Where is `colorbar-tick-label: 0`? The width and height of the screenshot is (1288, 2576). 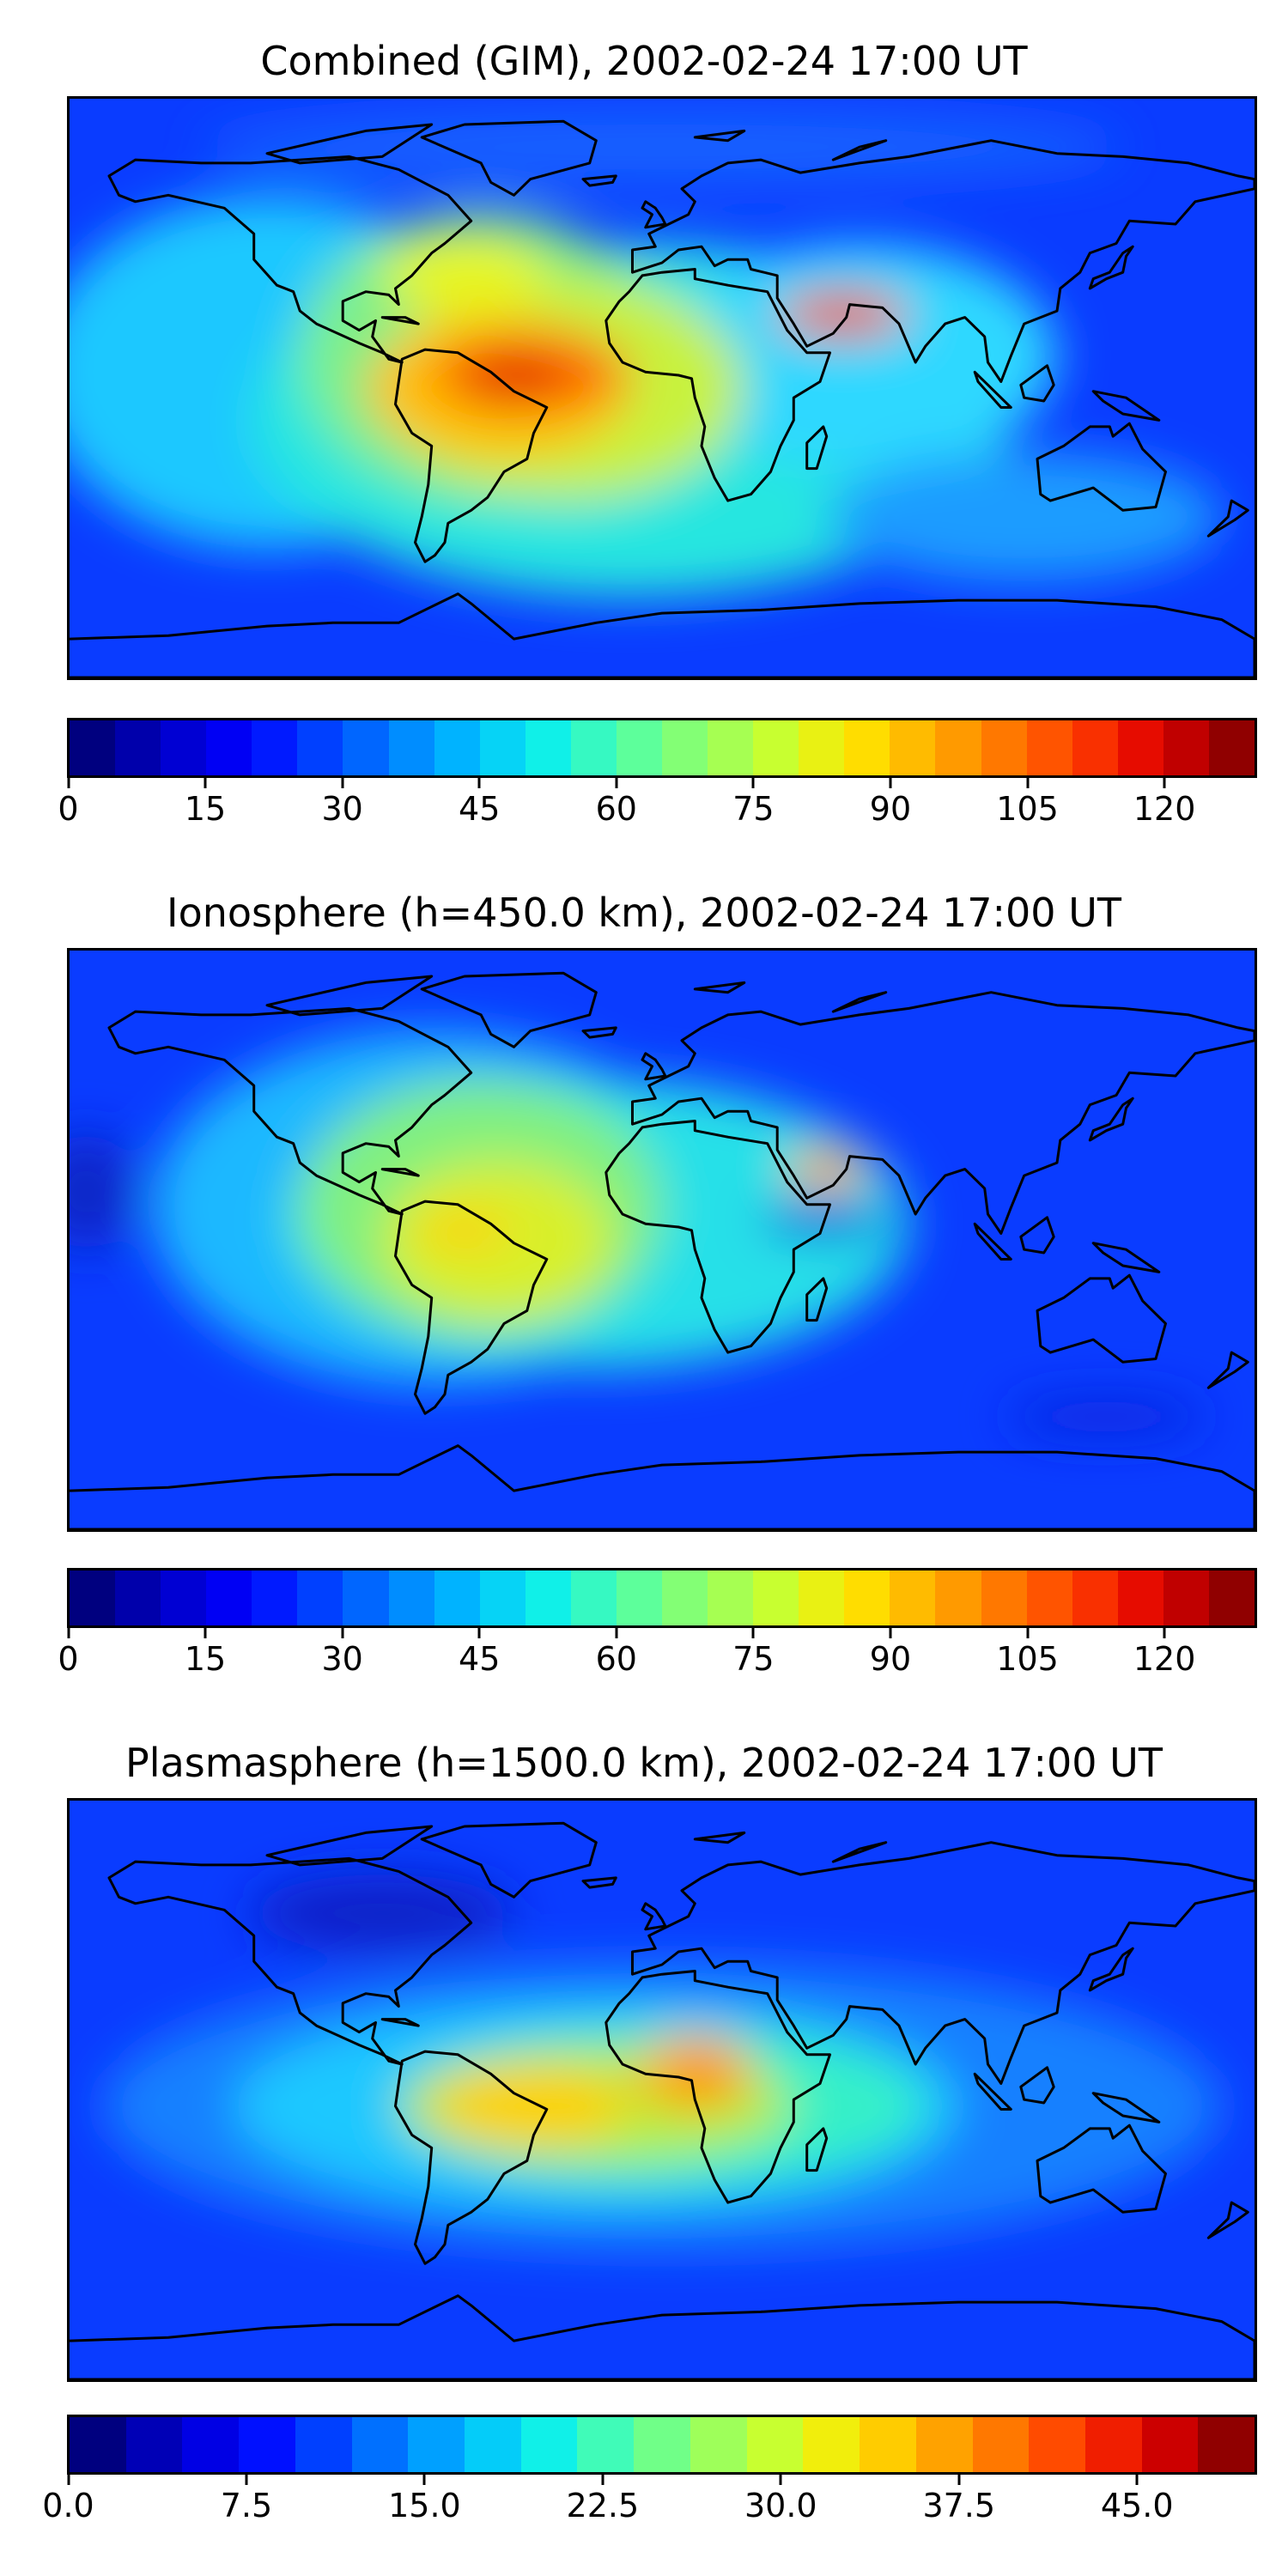
colorbar-tick-label: 0 is located at coordinates (69, 809).